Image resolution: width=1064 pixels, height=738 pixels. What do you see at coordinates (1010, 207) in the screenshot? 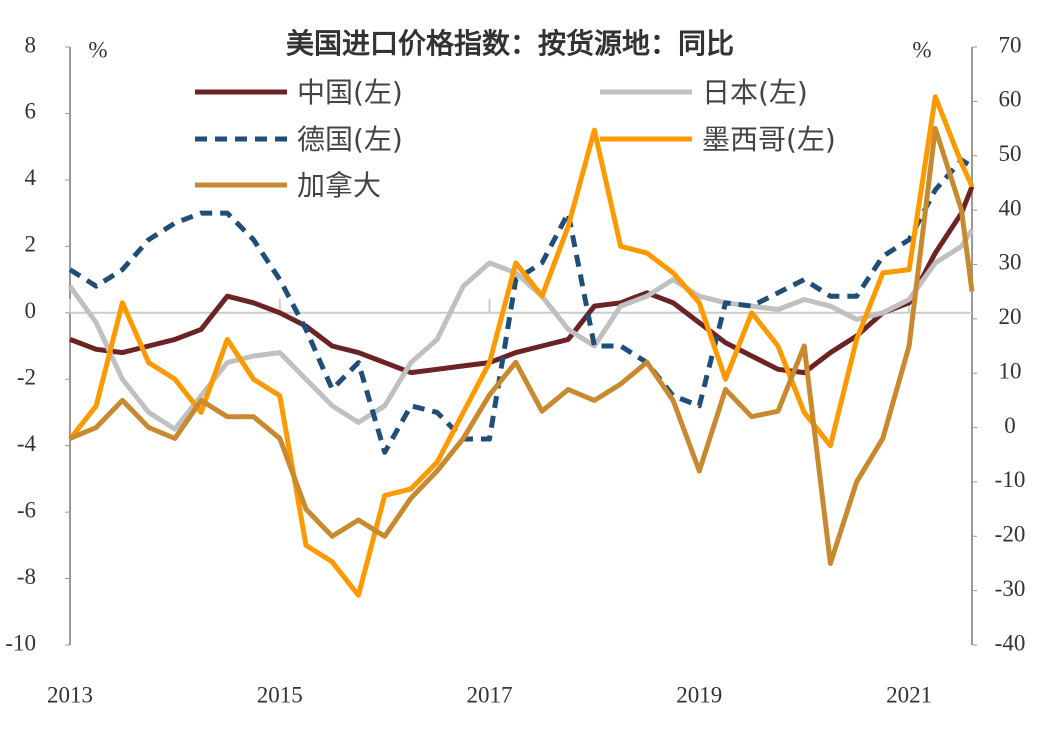
I see `y2-tick-label: 40` at bounding box center [1010, 207].